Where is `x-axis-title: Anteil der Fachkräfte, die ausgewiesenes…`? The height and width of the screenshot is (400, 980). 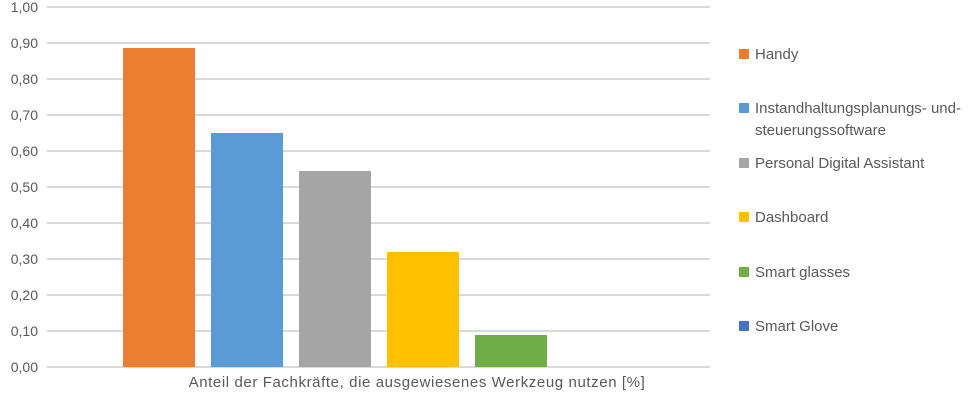 x-axis-title: Anteil der Fachkräfte, die ausgewiesenes… is located at coordinates (417, 382).